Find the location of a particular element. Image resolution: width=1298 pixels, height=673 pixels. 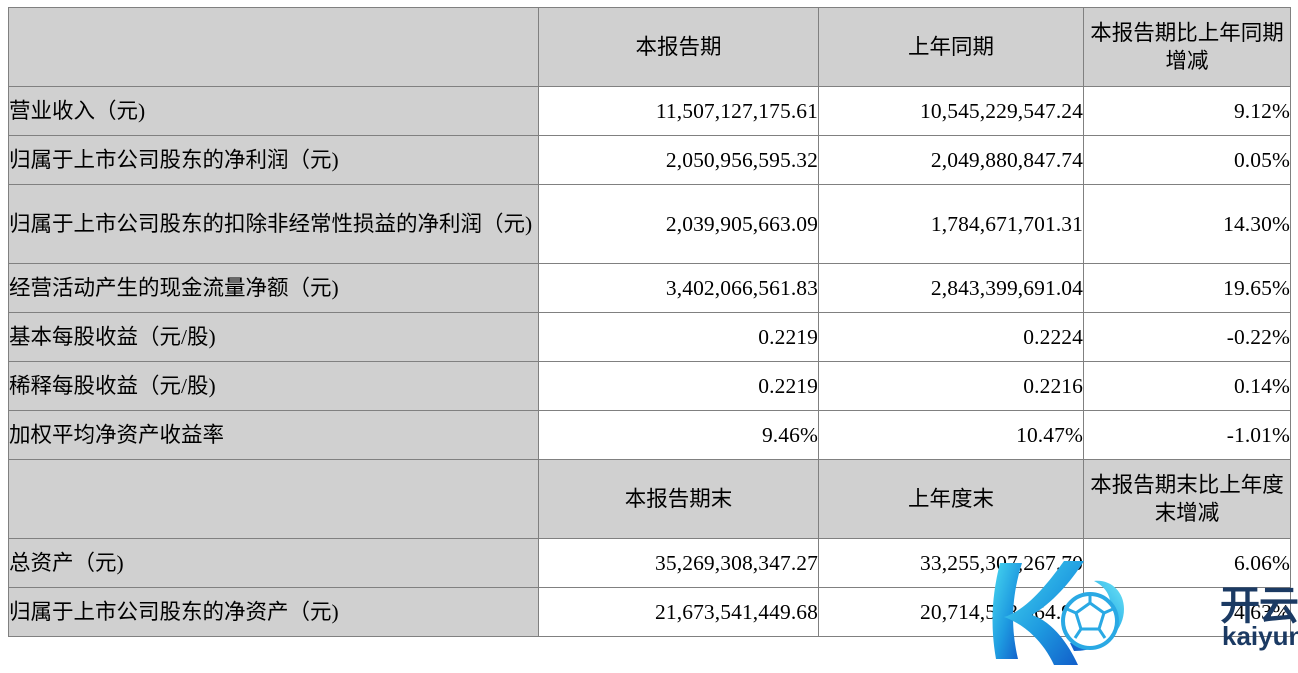

row-current-value: 3,402,066,561.83 is located at coordinates (678, 288).